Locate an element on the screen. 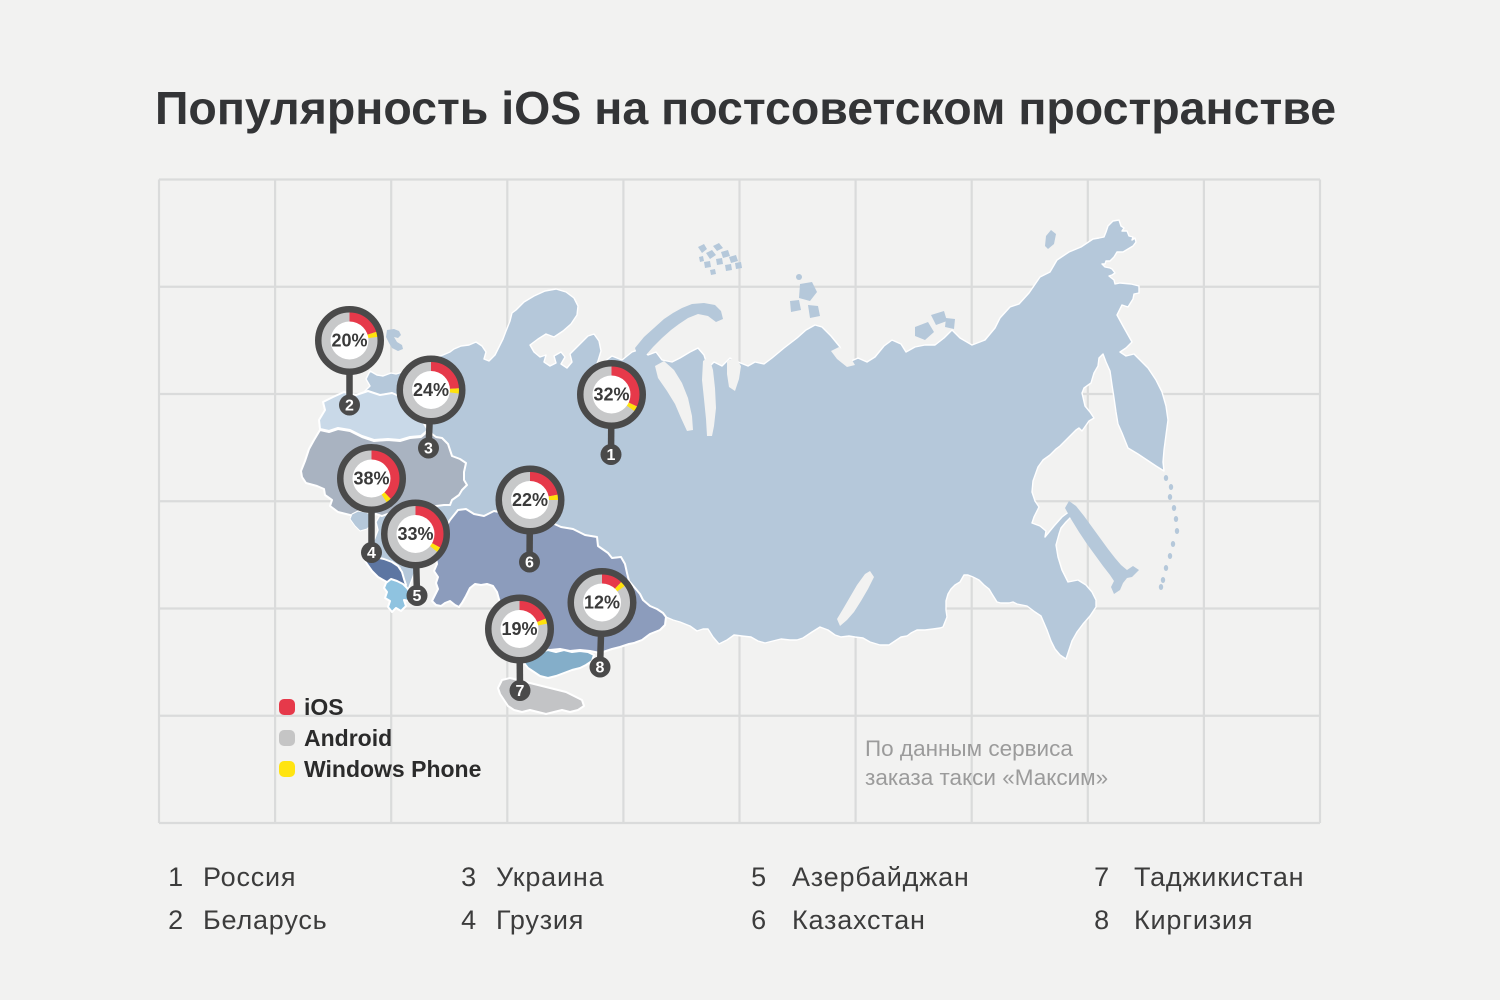 The height and width of the screenshot is (1000, 1500). svg-text: 4 is located at coordinates (371, 553).